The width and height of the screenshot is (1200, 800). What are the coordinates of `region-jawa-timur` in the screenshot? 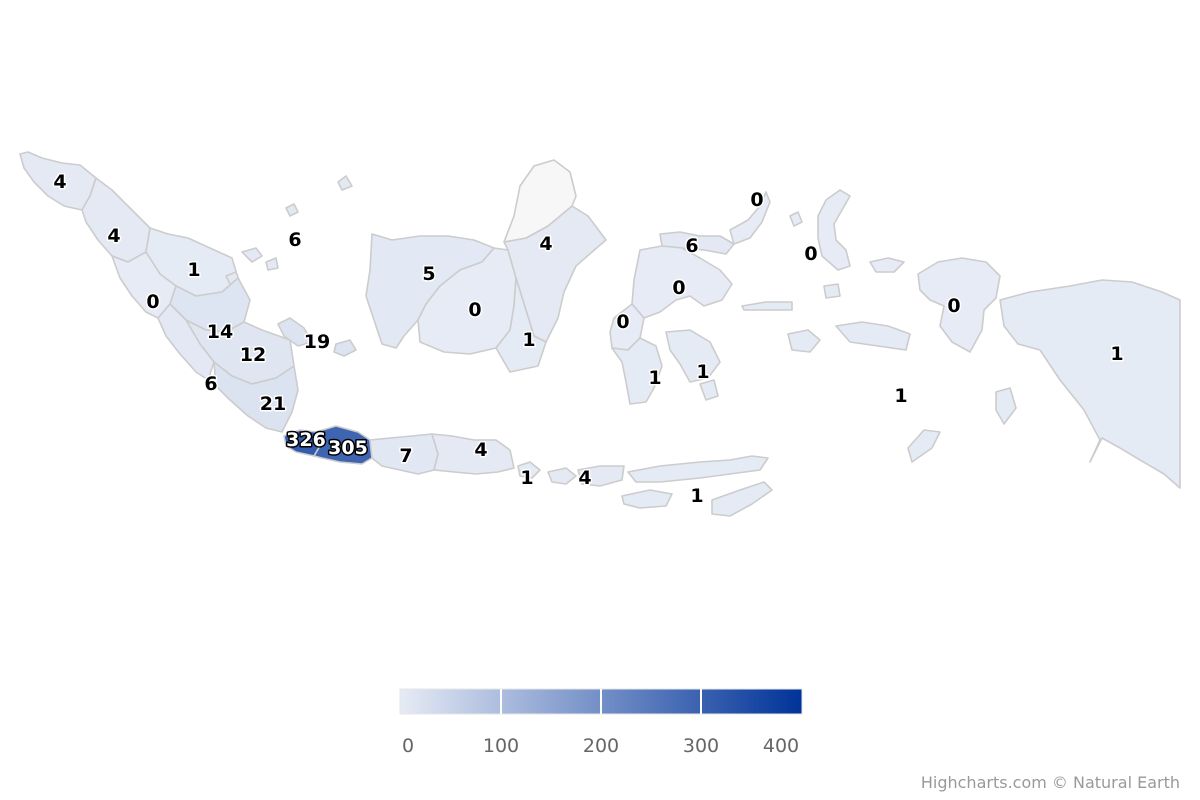 It's located at (473, 454).